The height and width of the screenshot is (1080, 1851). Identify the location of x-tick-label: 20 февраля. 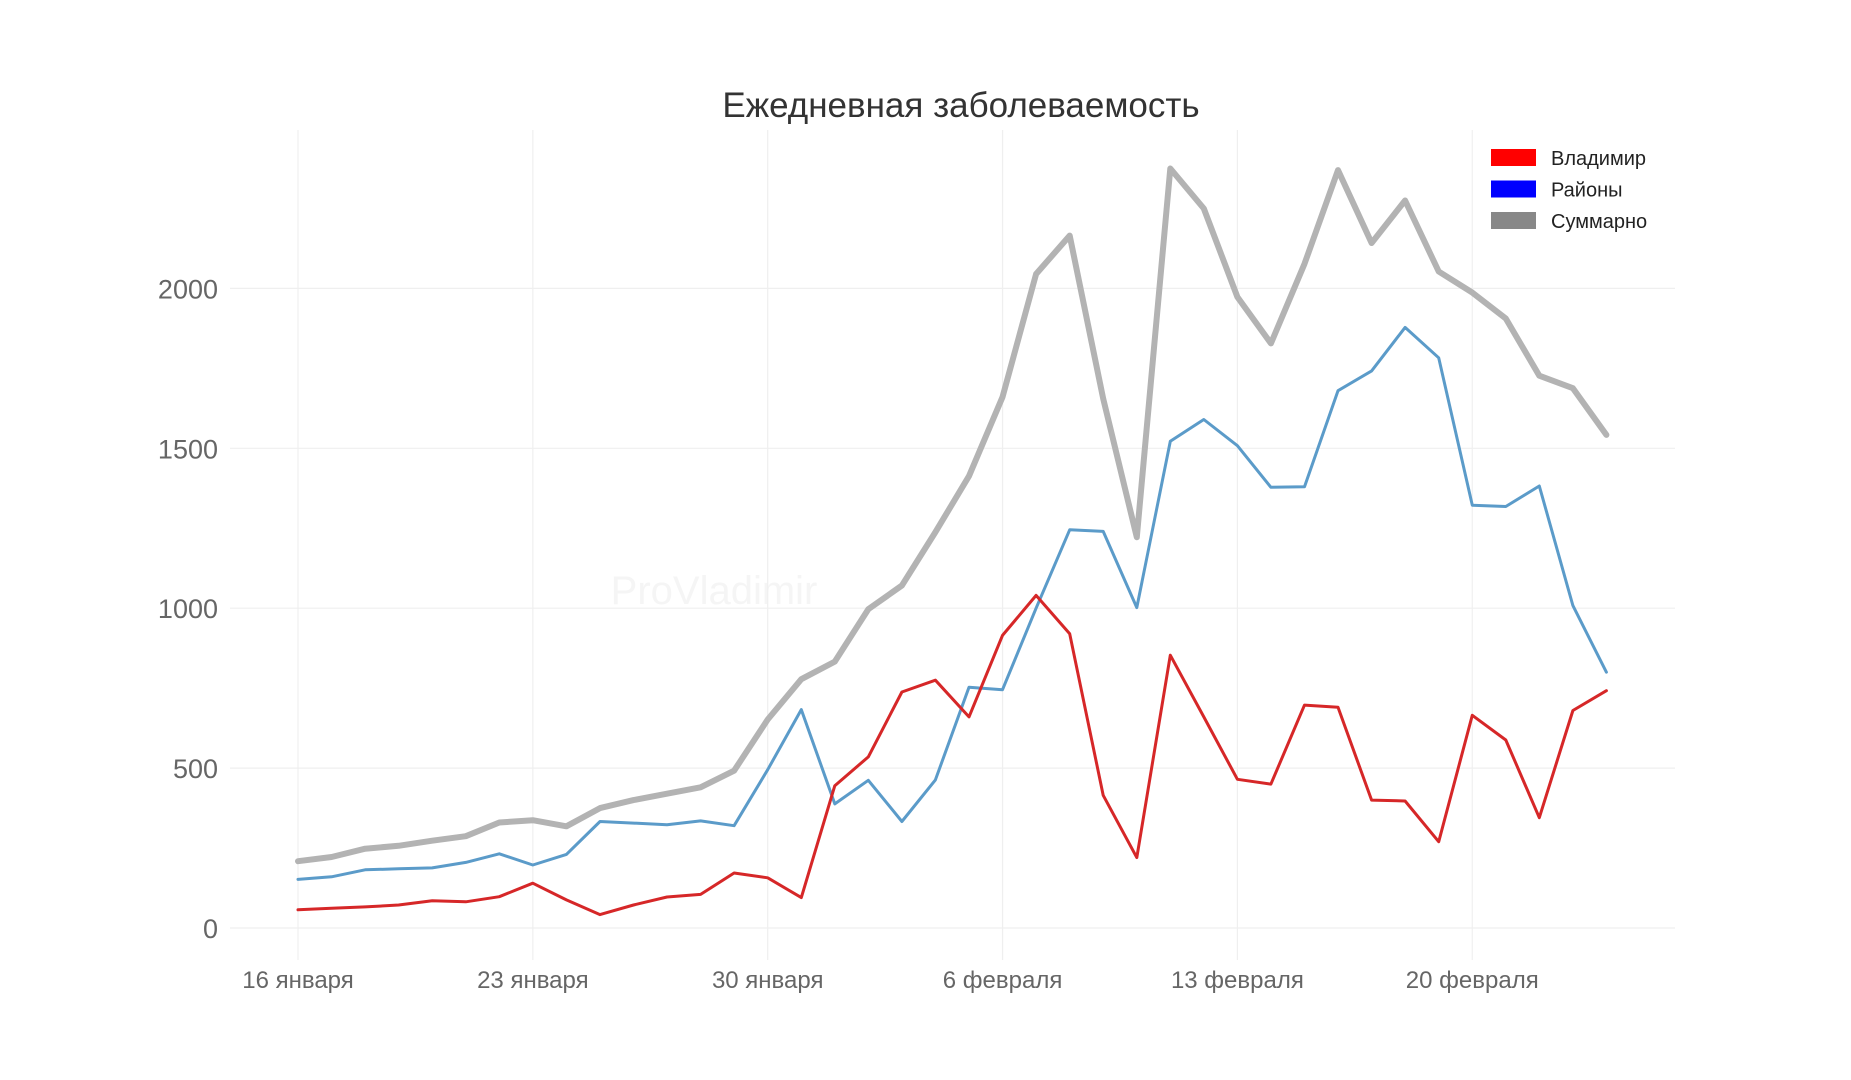
(1472, 980).